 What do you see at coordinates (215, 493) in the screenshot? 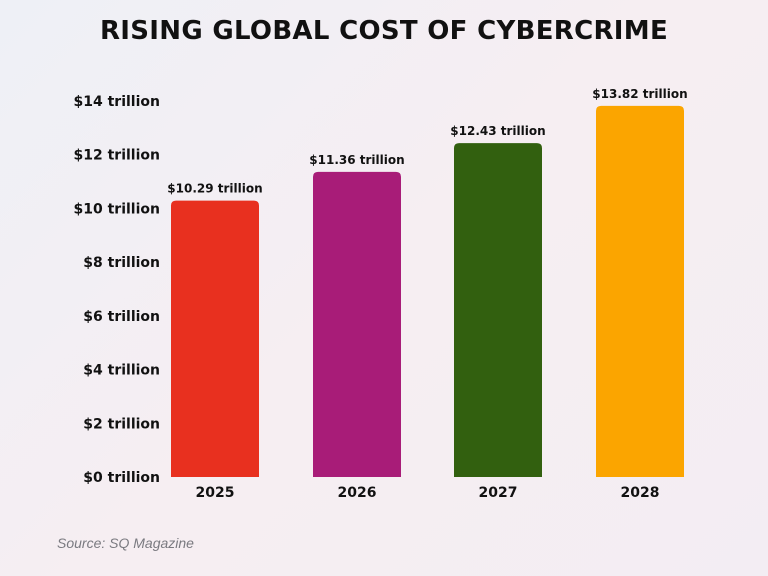
I see `x-tick-label: 2025` at bounding box center [215, 493].